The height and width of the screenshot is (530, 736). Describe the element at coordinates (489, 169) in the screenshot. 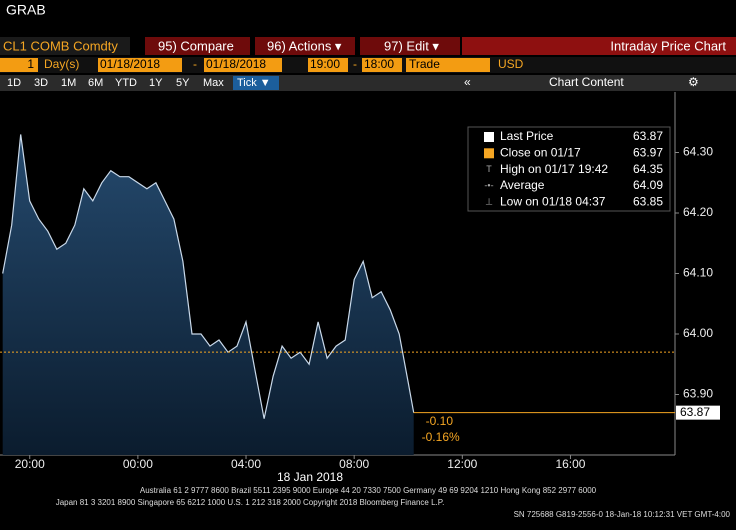

I see `legend-icon: T` at that location.